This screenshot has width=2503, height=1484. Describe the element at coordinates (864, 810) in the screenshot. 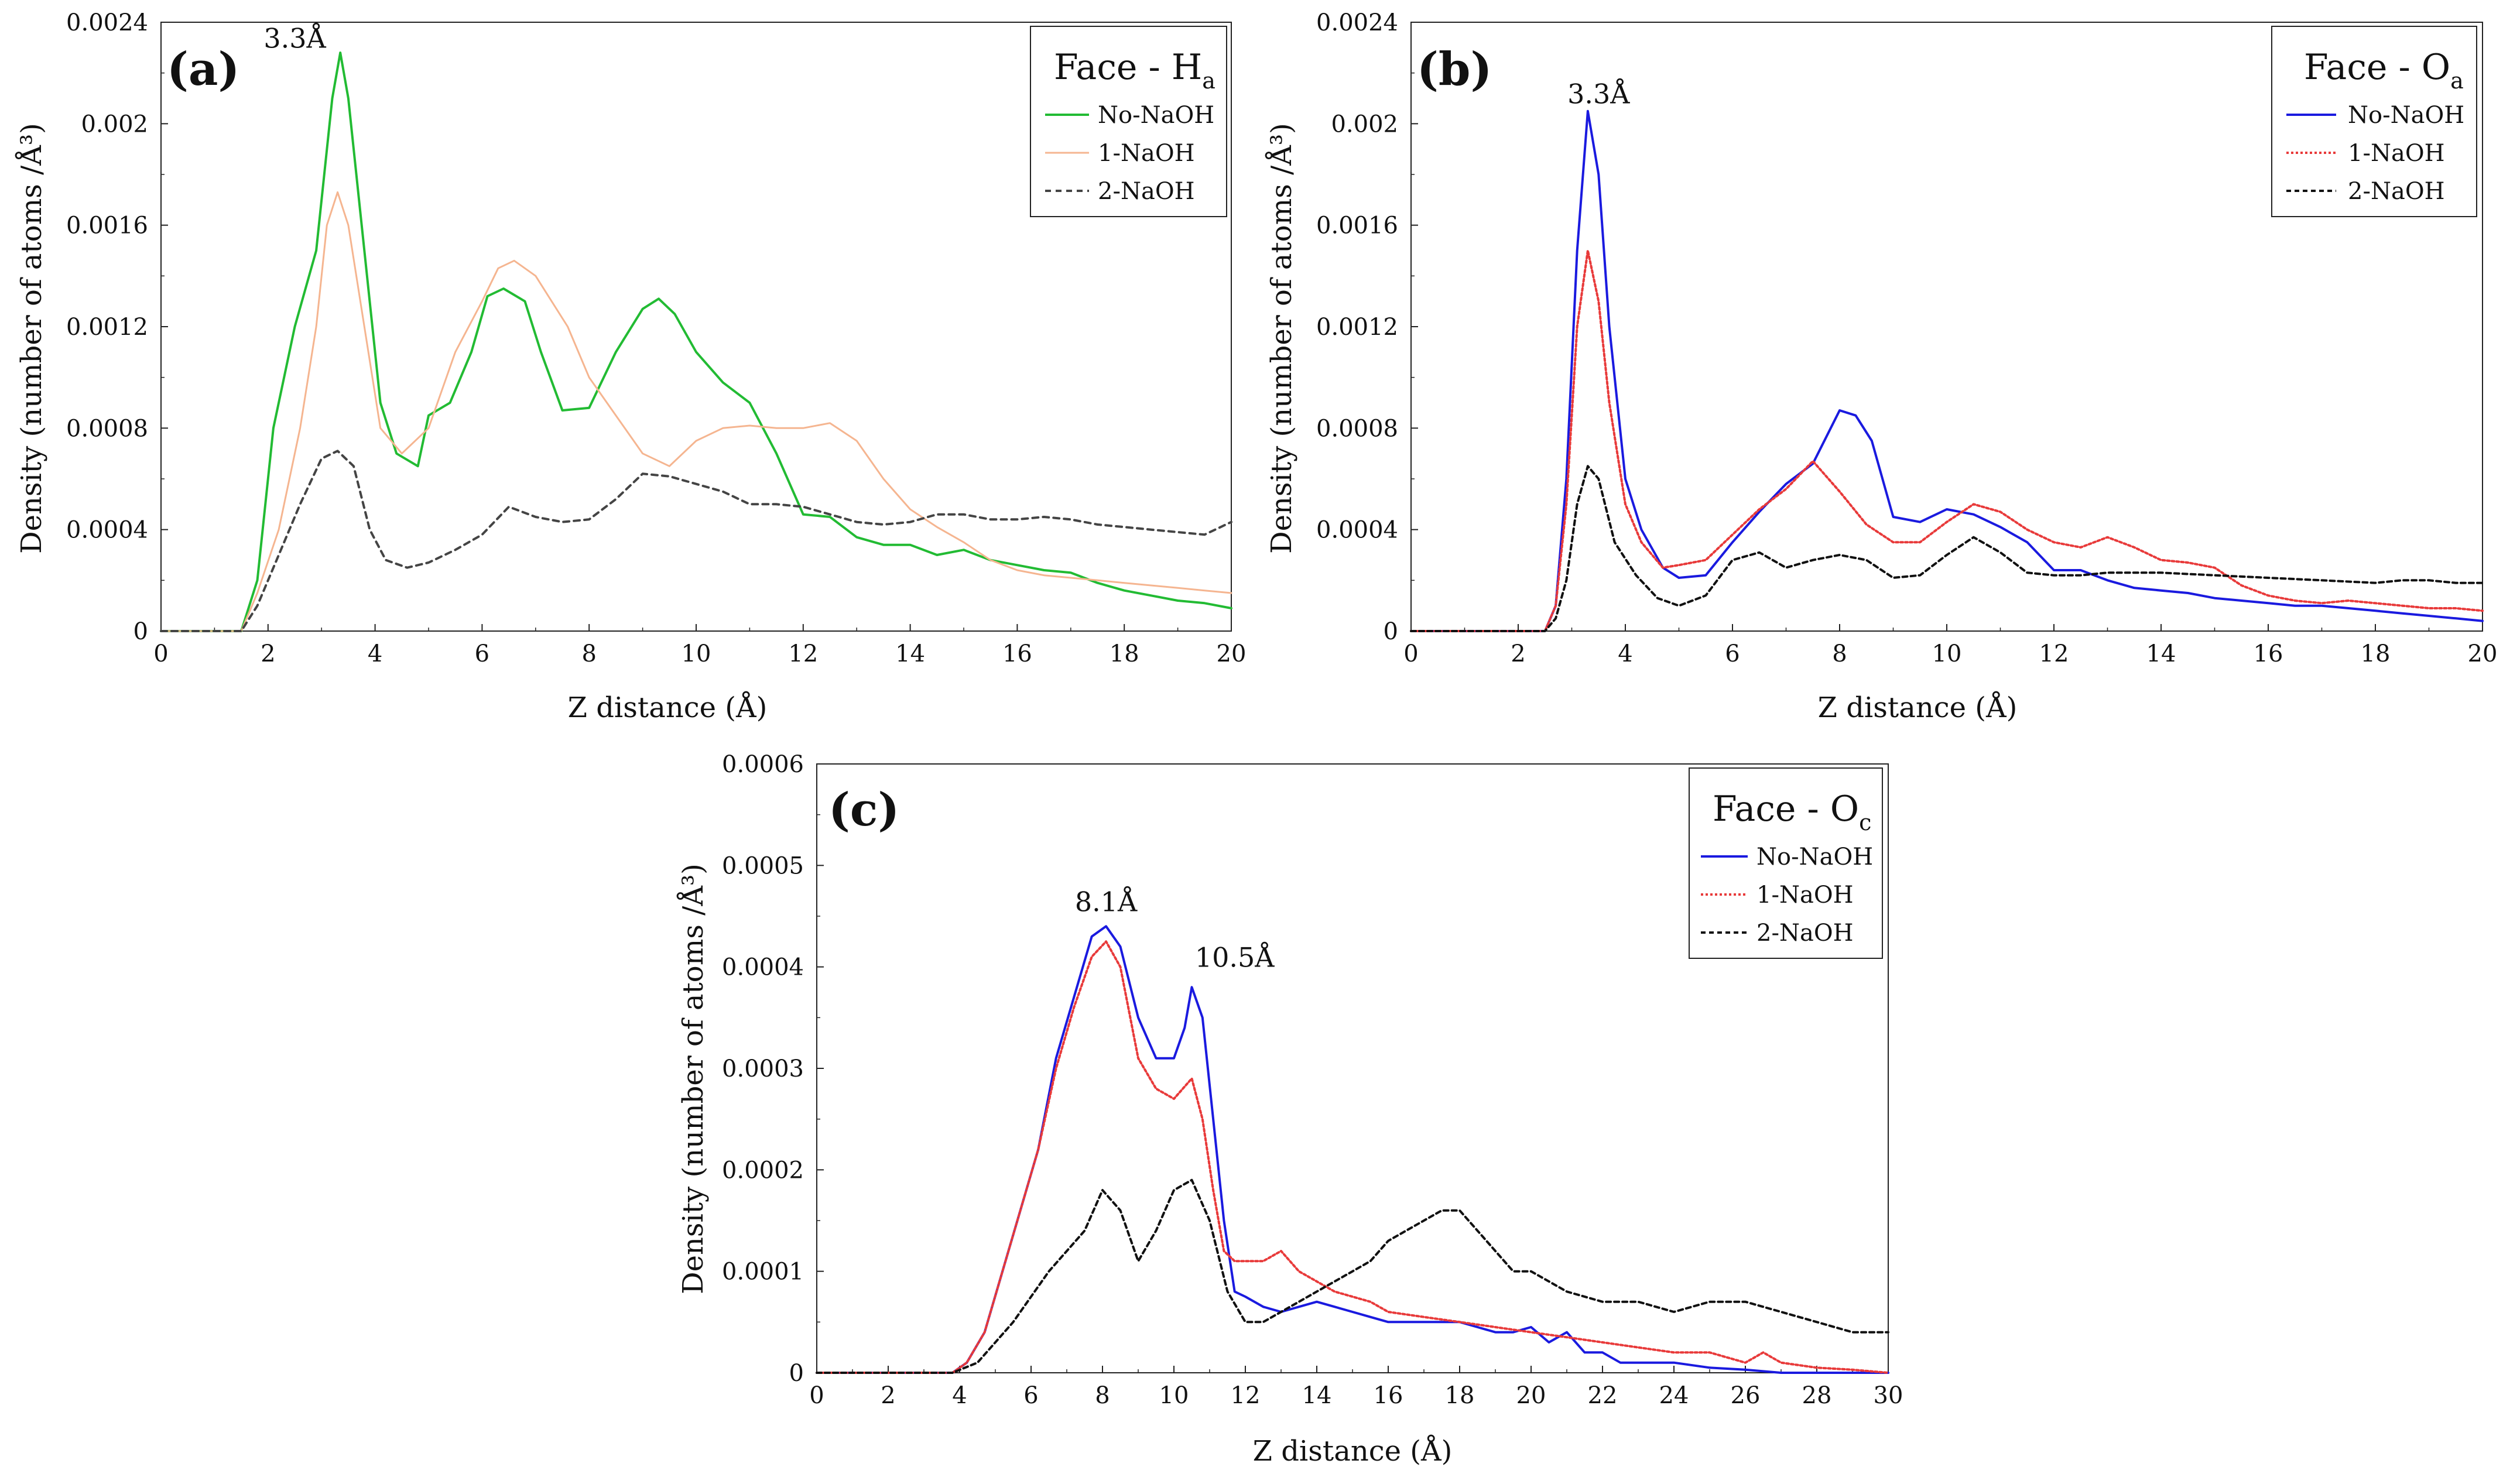

I see `panel-c-label: (c)` at that location.